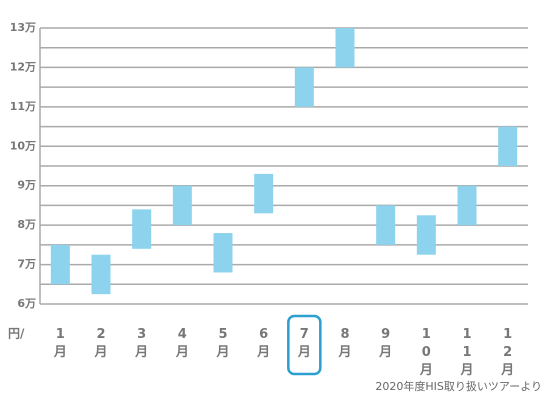 The width and height of the screenshot is (550, 400). Describe the element at coordinates (26, 303) in the screenshot. I see `y-tick-label: 6万` at that location.